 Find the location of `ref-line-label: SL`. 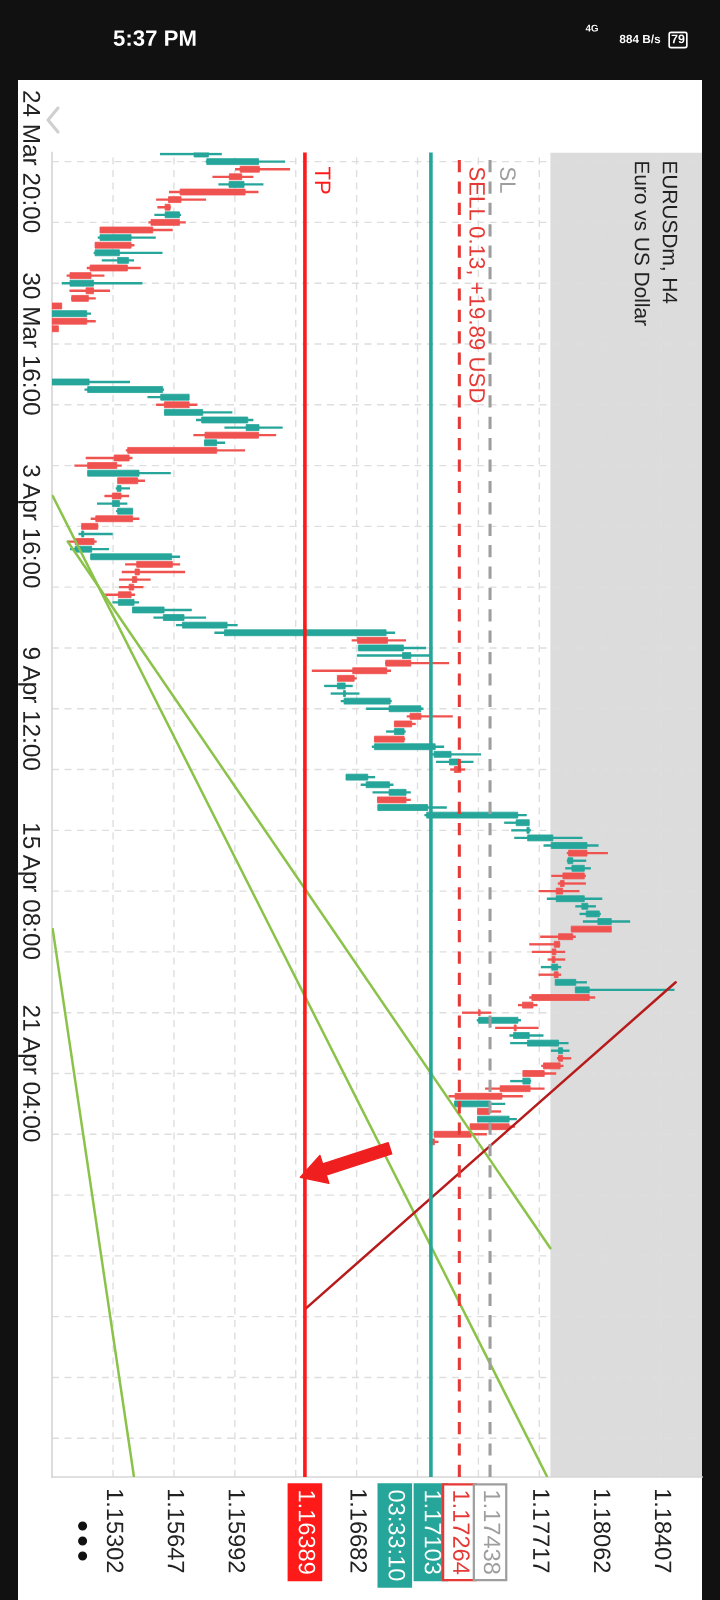

ref-line-label: SL is located at coordinates (507, 180).